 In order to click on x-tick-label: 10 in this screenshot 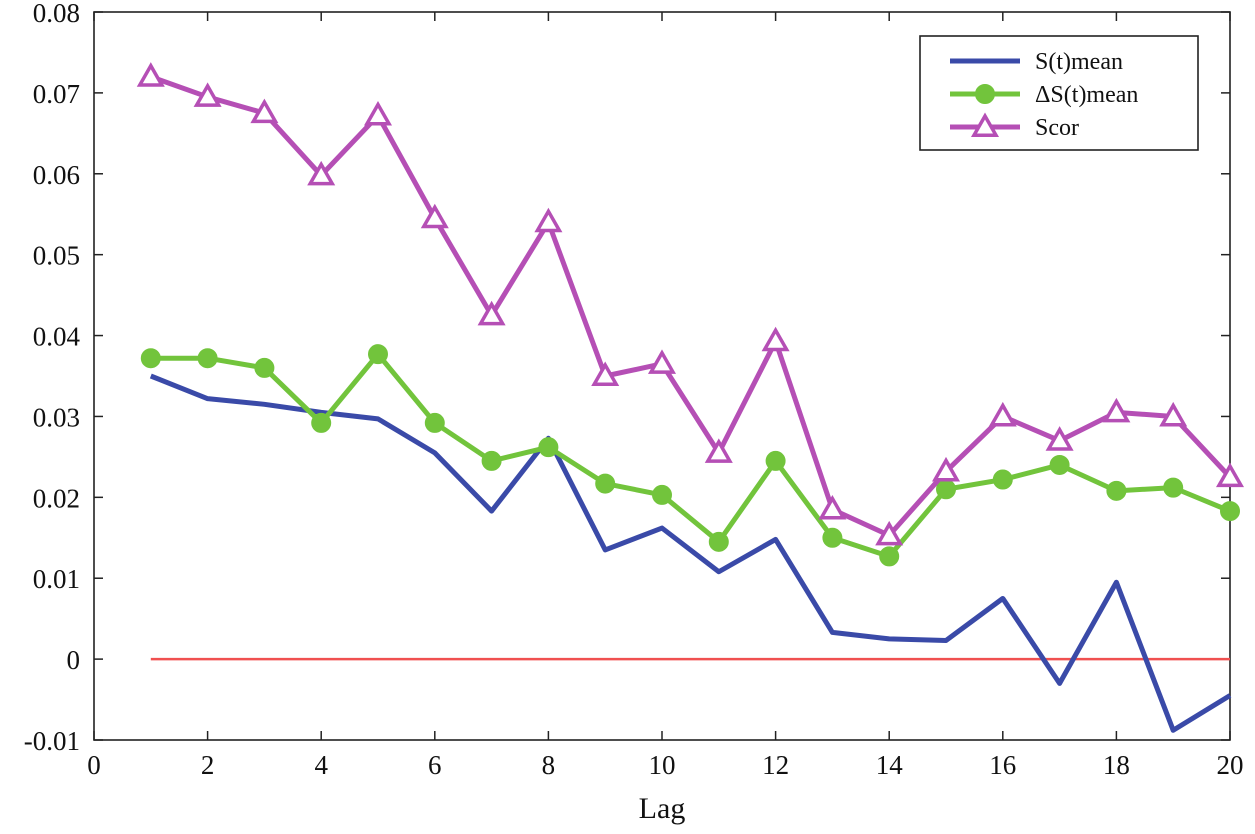, I will do `click(662, 765)`.